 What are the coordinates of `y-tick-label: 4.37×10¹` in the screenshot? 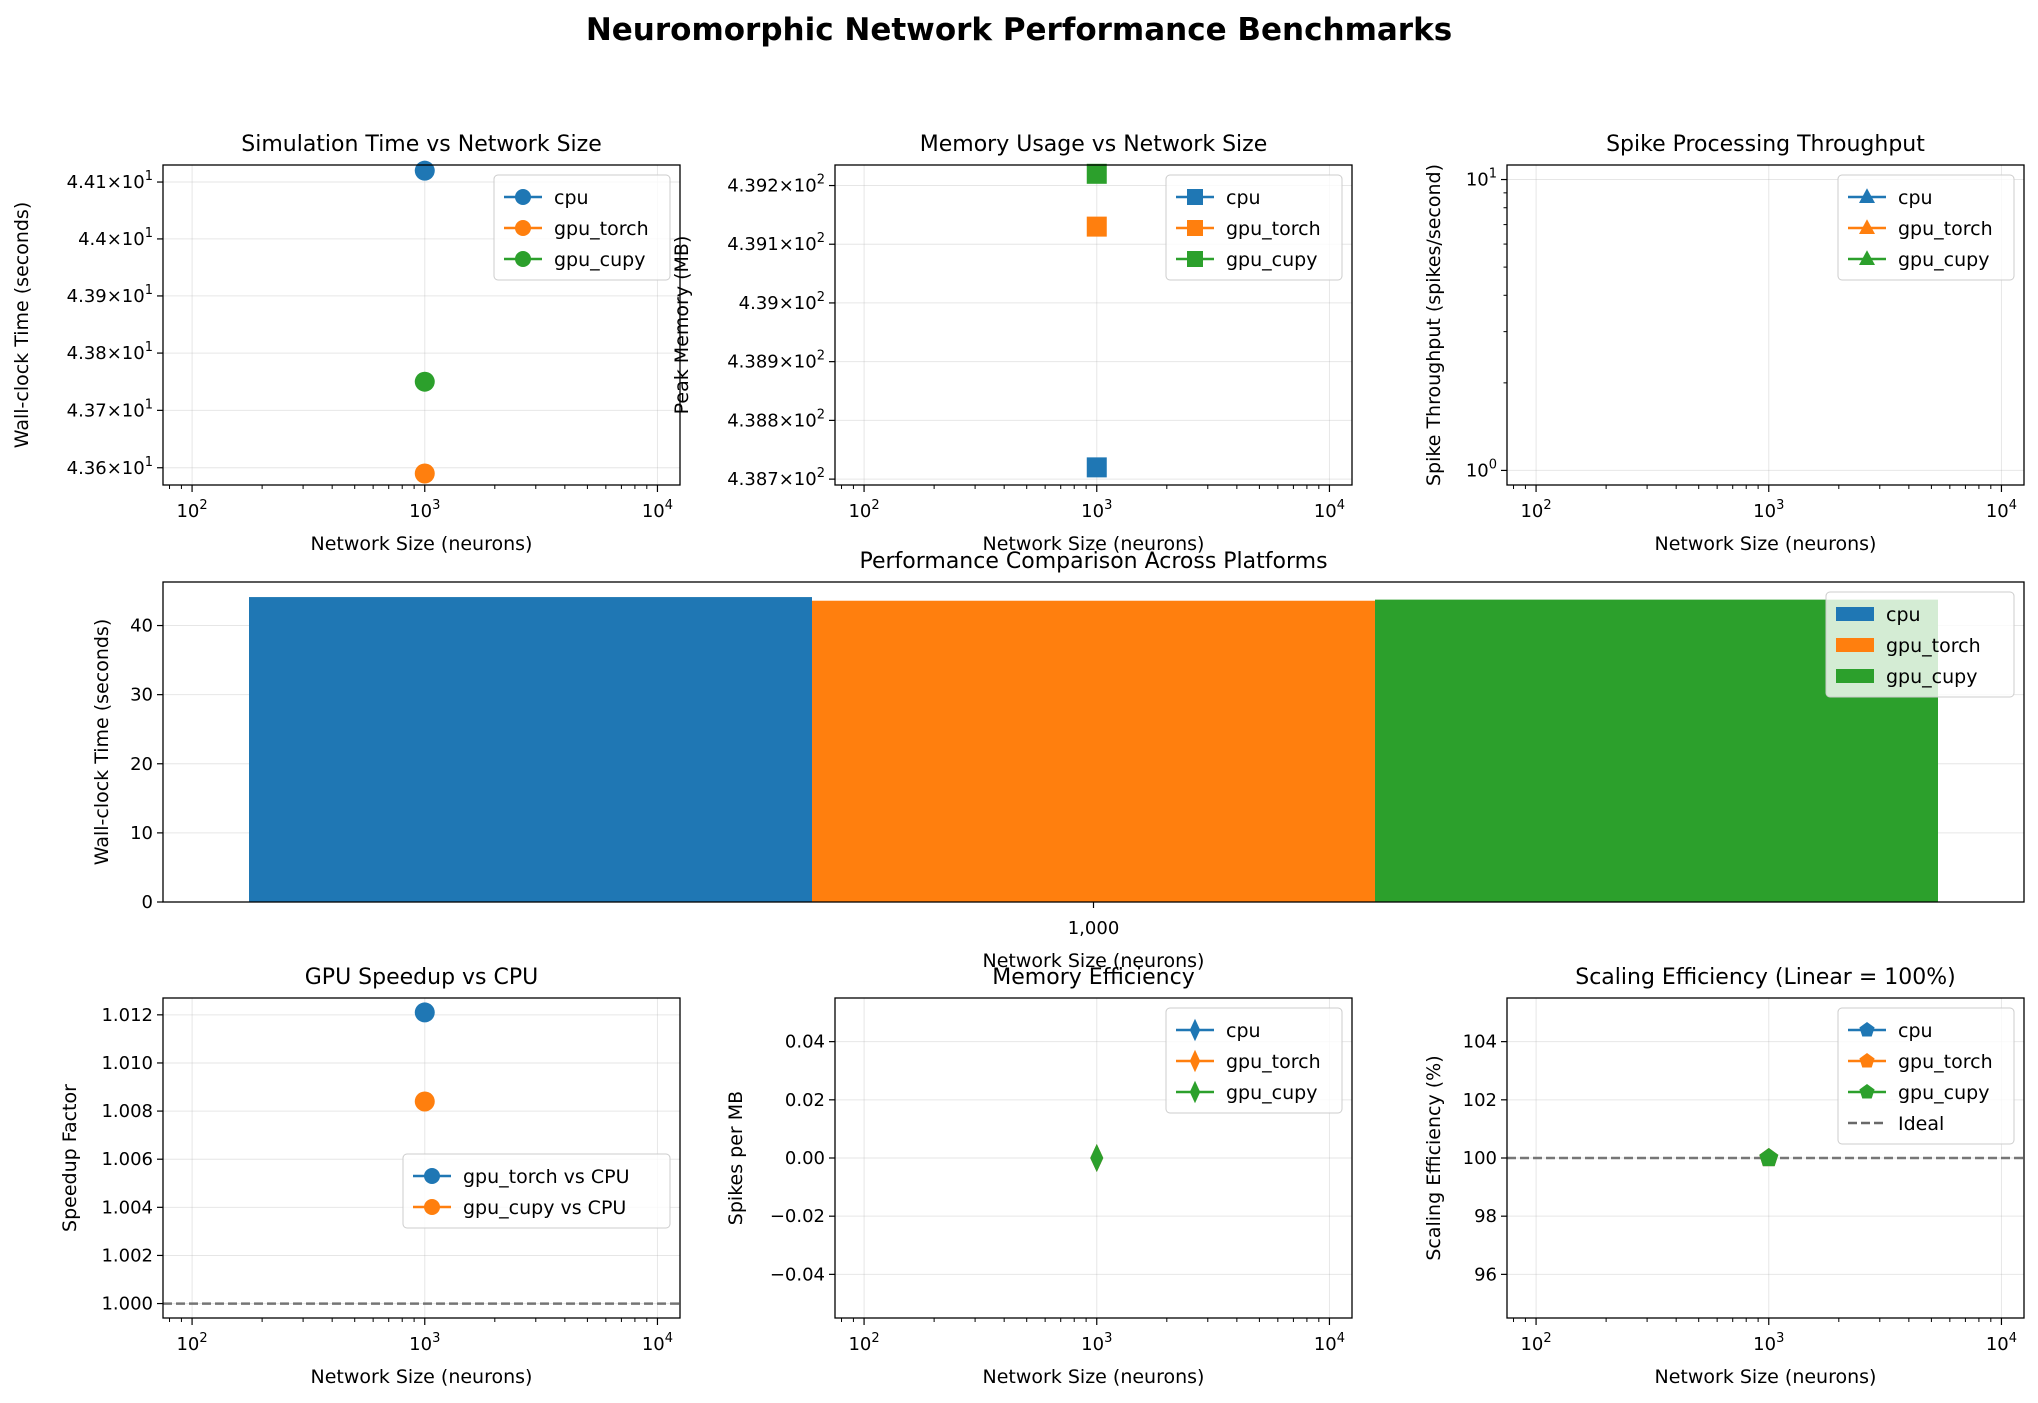 It's located at (110, 409).